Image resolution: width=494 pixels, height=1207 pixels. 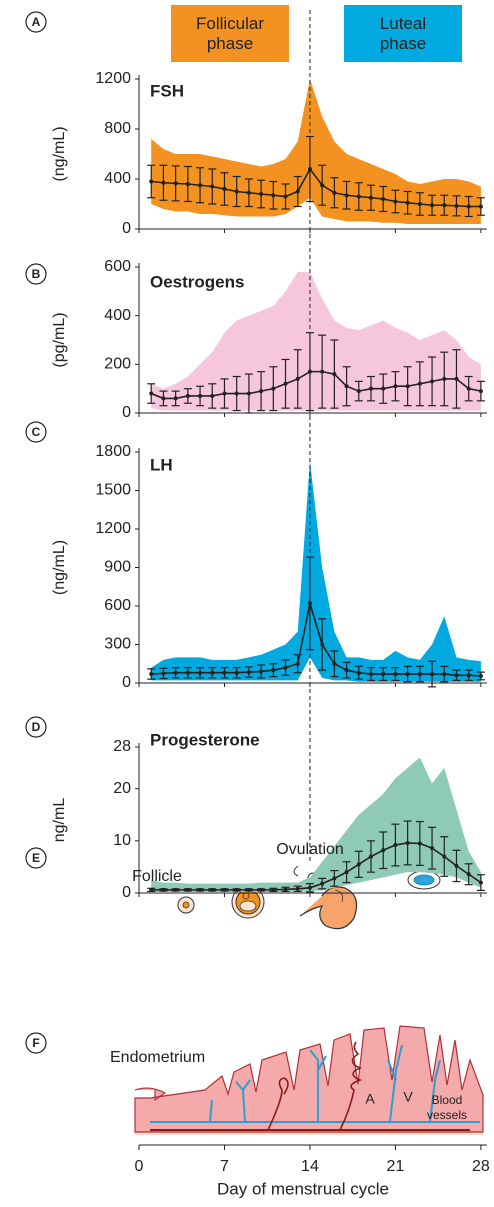 I want to click on endometrium-label: Endometrium, so click(x=157, y=1057).